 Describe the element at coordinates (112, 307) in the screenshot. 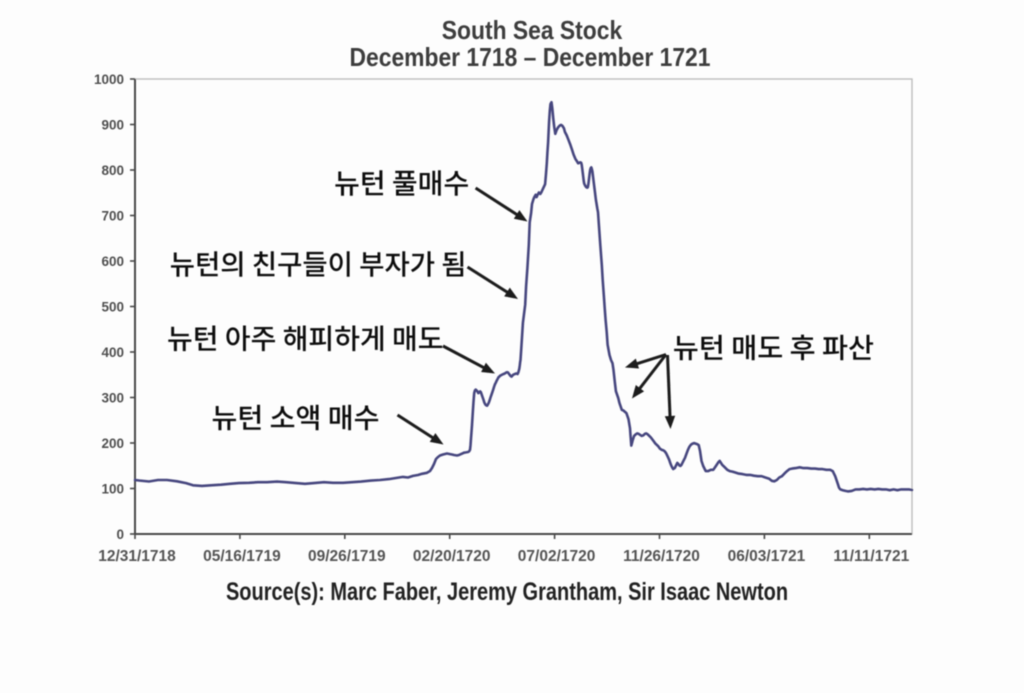

I see `svg-text: 500` at that location.